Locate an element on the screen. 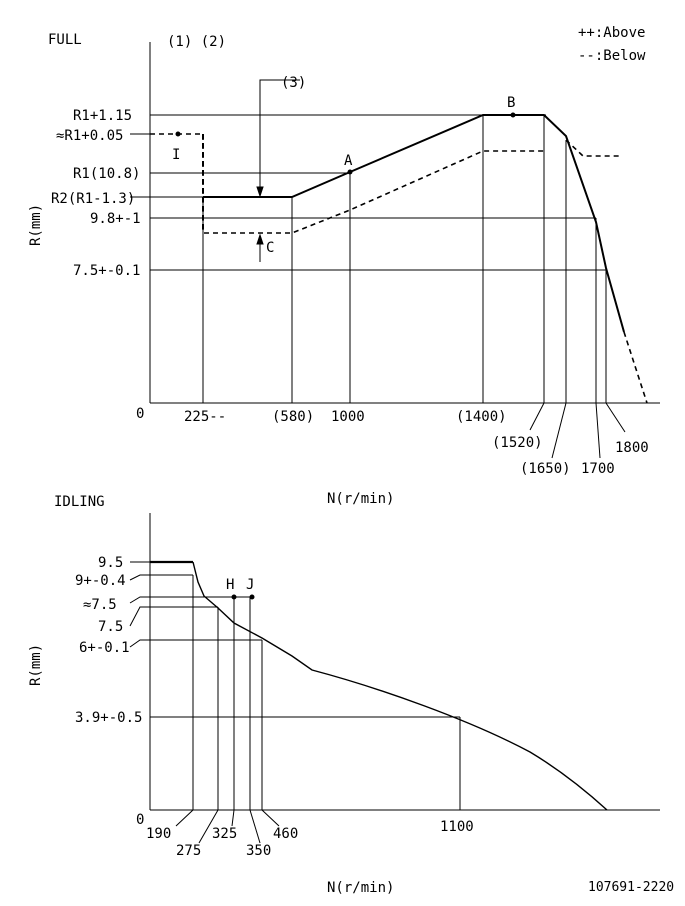 This screenshot has width=685, height=906. full-x-tick-7: 1800 is located at coordinates (632, 448).